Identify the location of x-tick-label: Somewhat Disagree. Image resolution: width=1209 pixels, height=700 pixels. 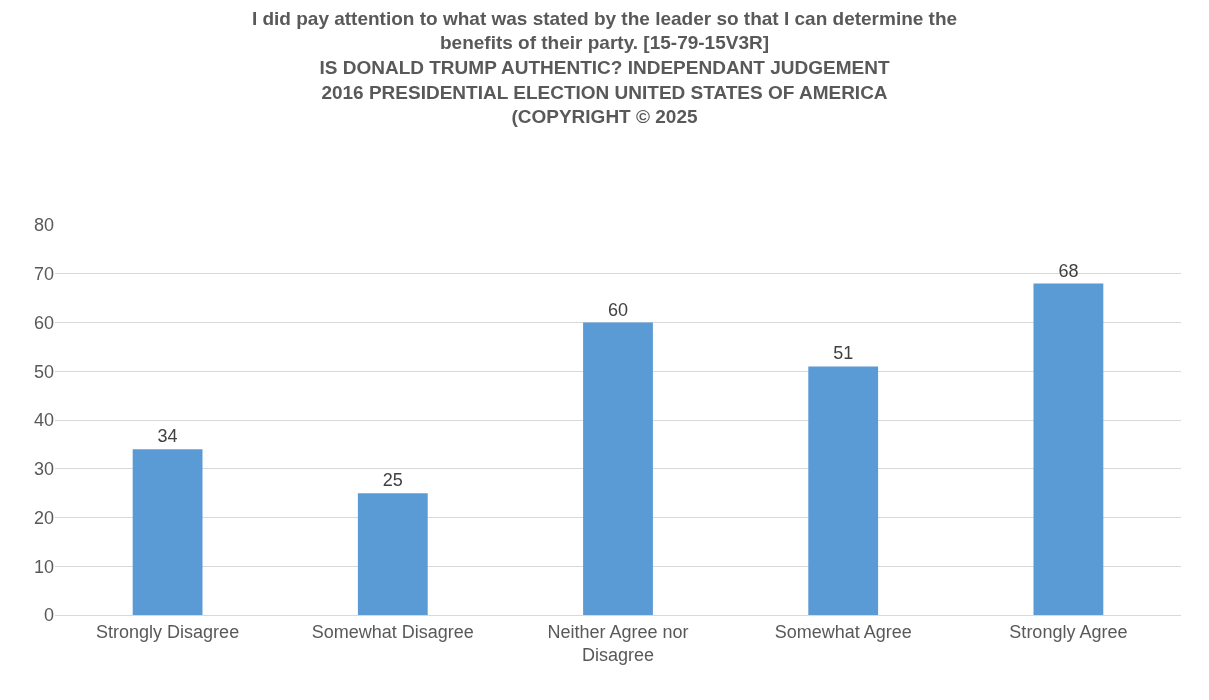
(392, 631).